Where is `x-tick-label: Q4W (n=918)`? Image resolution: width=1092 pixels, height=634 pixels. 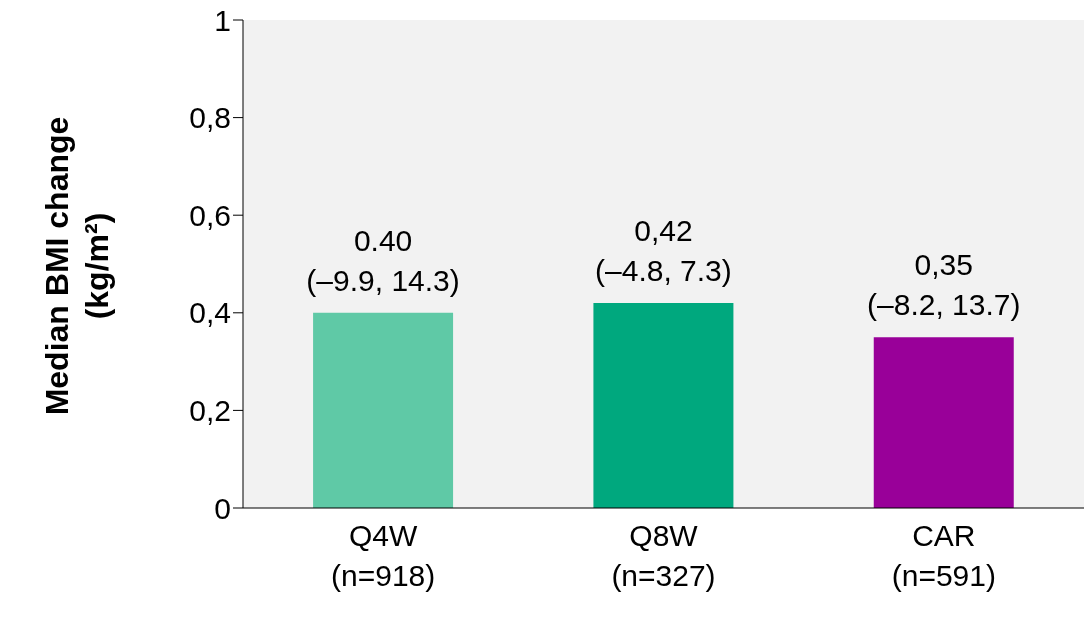
x-tick-label: Q4W (n=918) is located at coordinates (383, 555).